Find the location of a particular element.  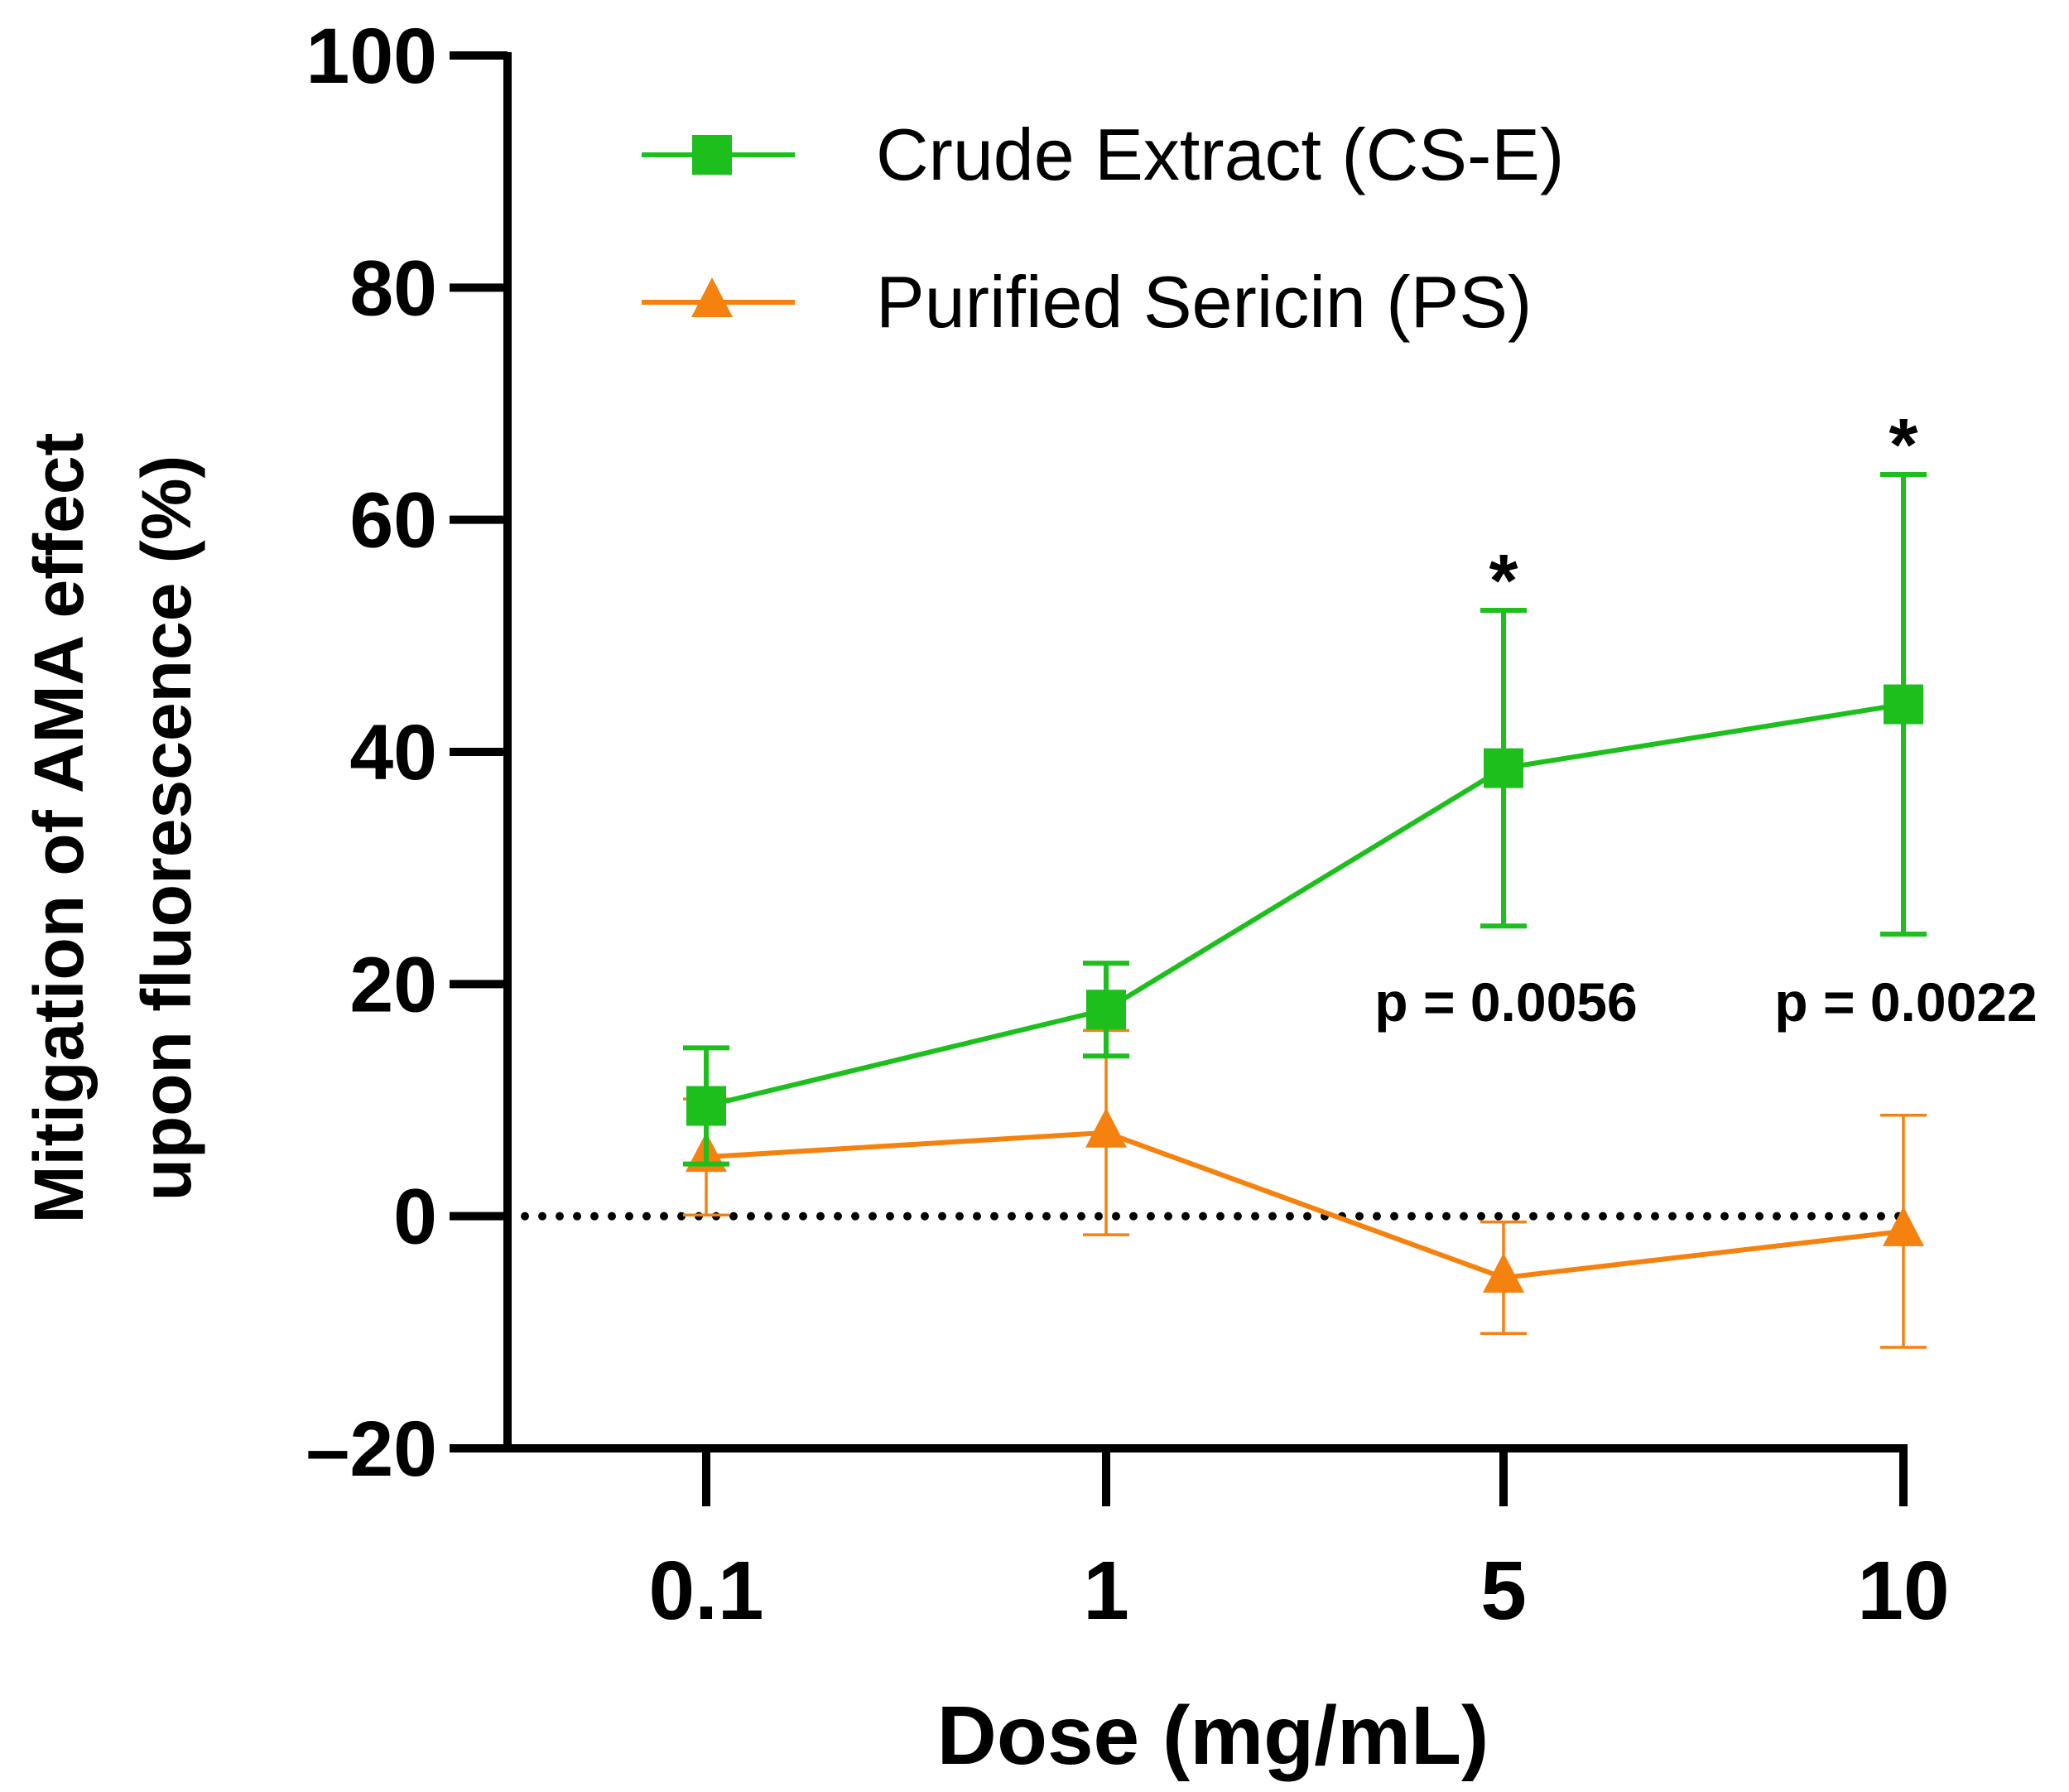

x-tick-label: 10 is located at coordinates (1903, 1591).